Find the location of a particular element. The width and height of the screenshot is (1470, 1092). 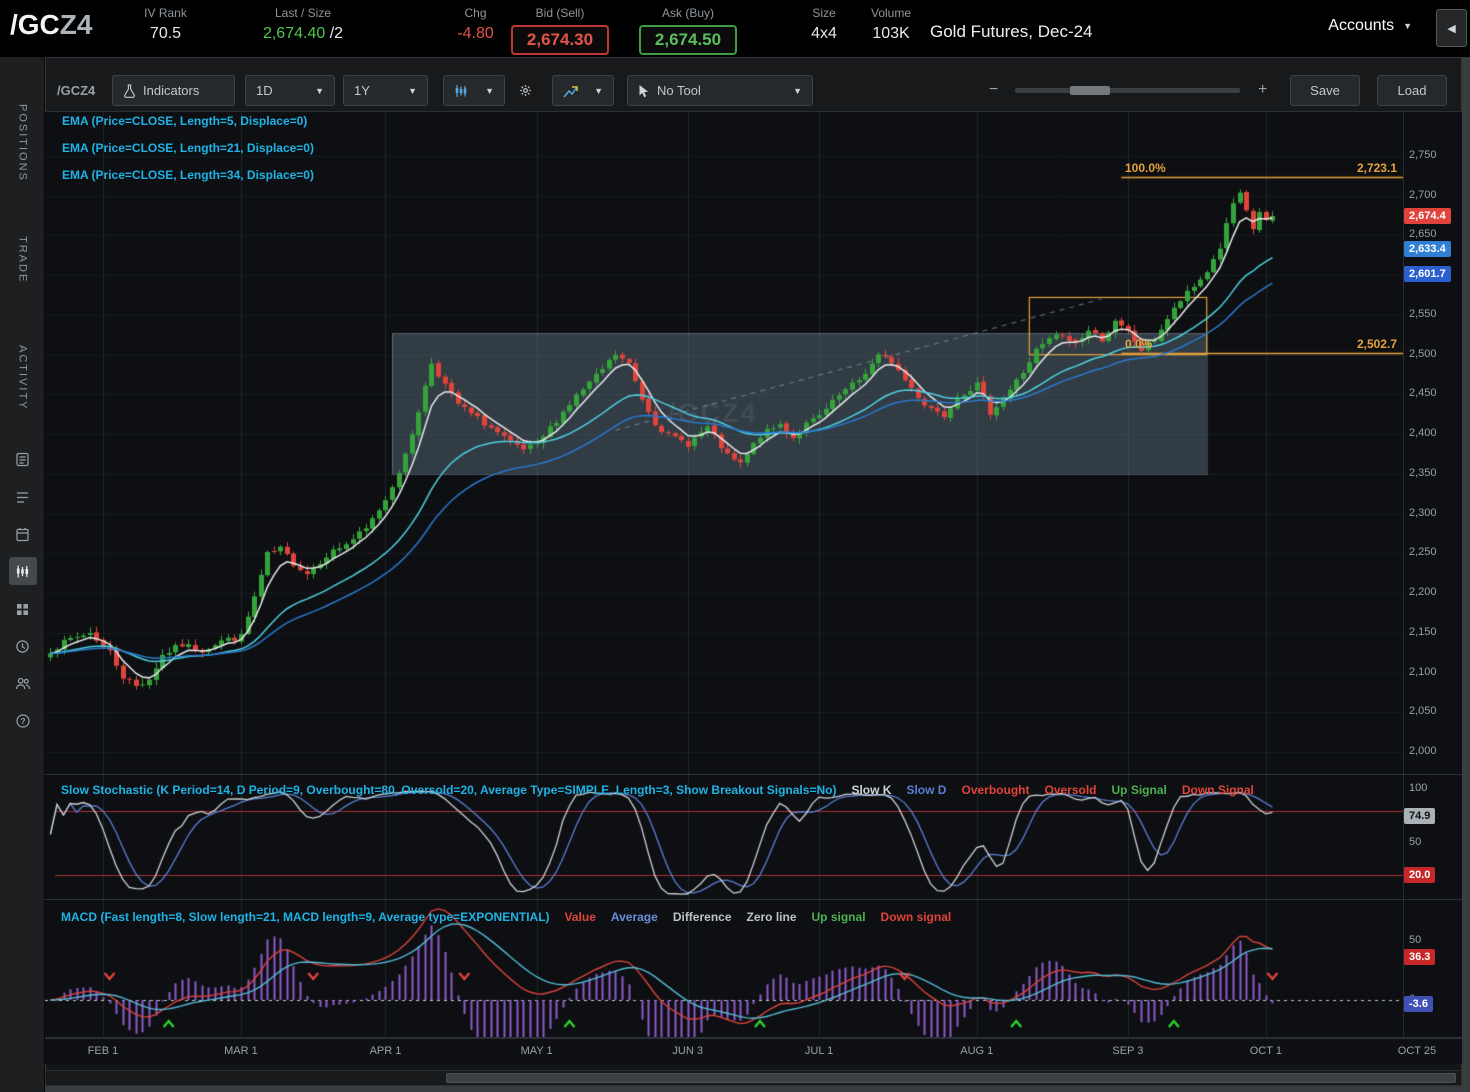

chart-settings-button is located at coordinates (525, 90).